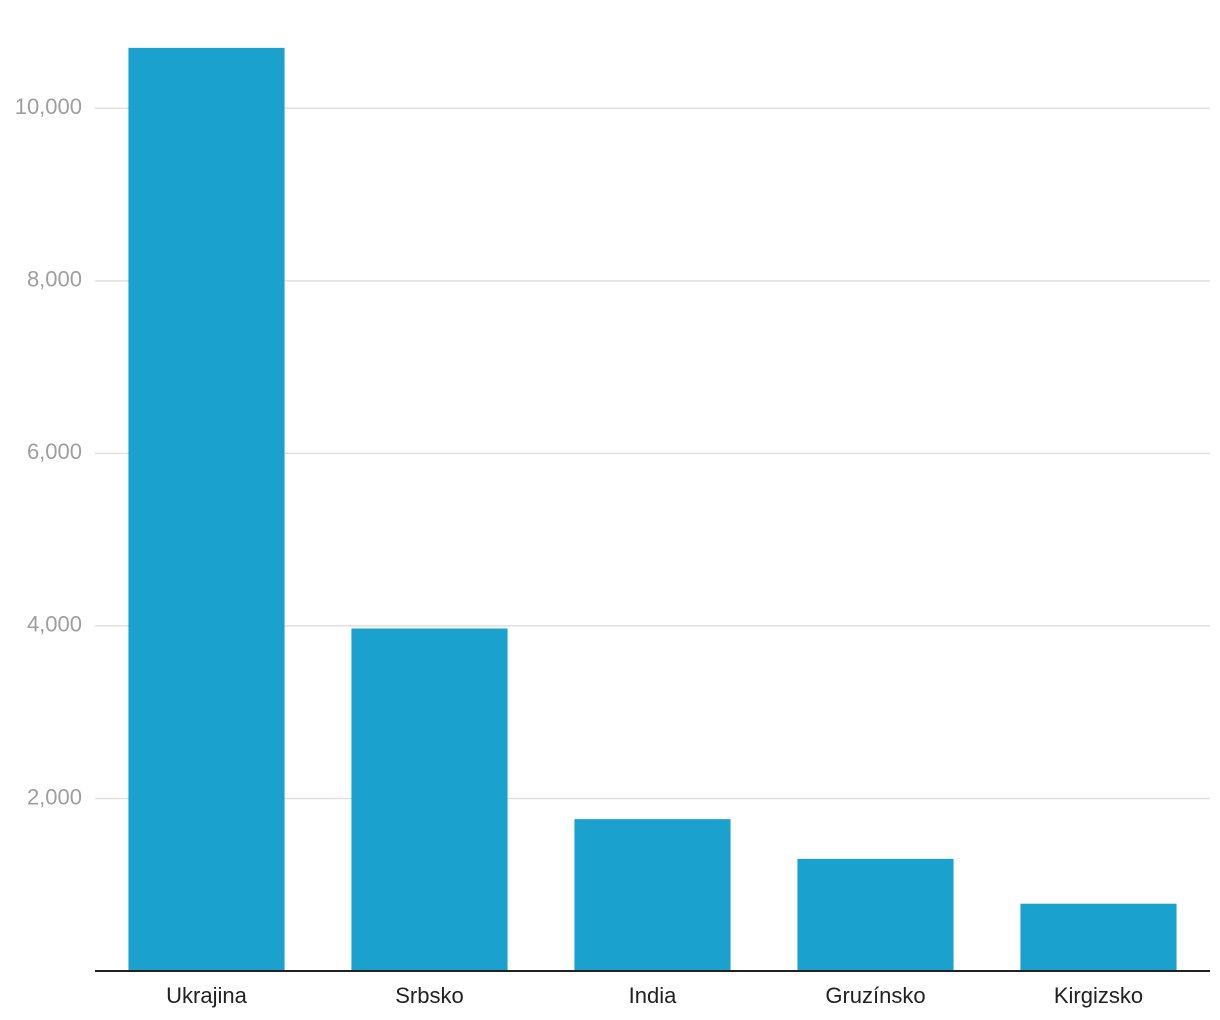 The image size is (1220, 1020). What do you see at coordinates (875, 995) in the screenshot?
I see `x-tick-label: Gruzínsko` at bounding box center [875, 995].